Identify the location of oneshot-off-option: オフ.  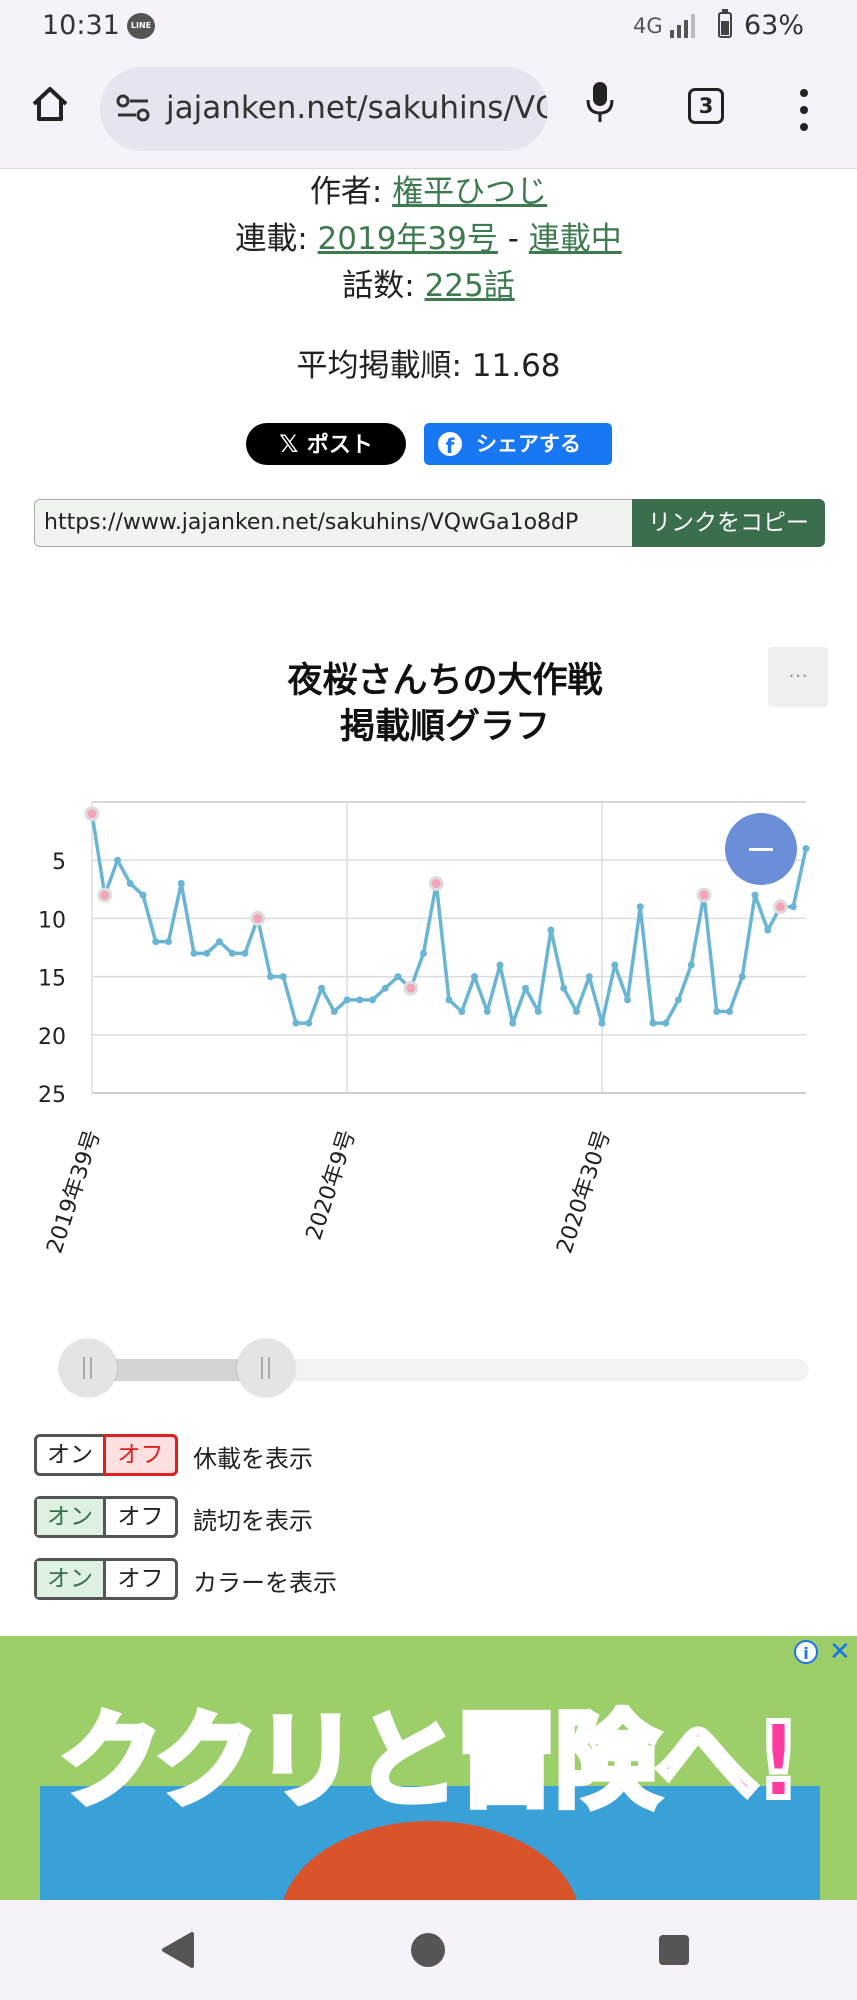
(140, 1517).